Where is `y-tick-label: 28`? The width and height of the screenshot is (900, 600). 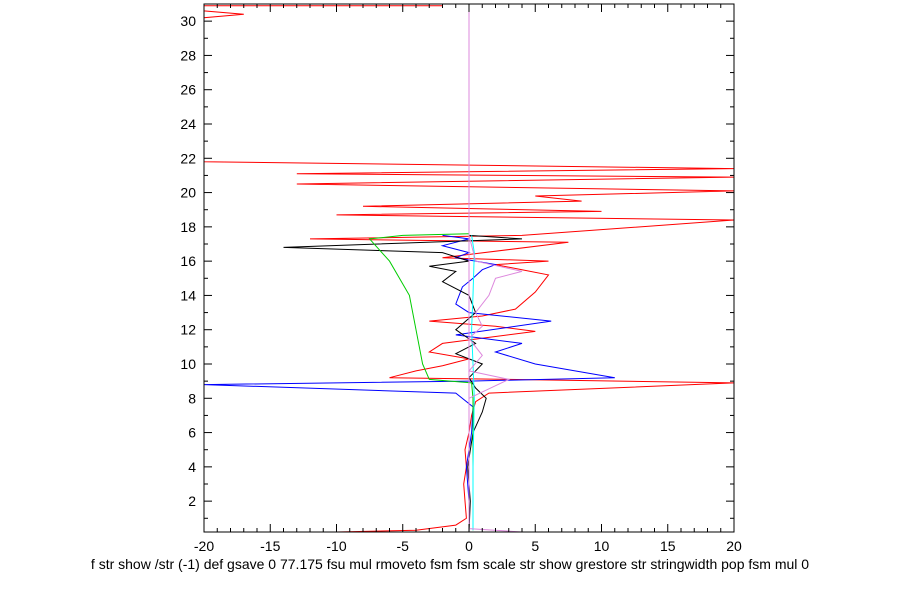
y-tick-label: 28 is located at coordinates (188, 55).